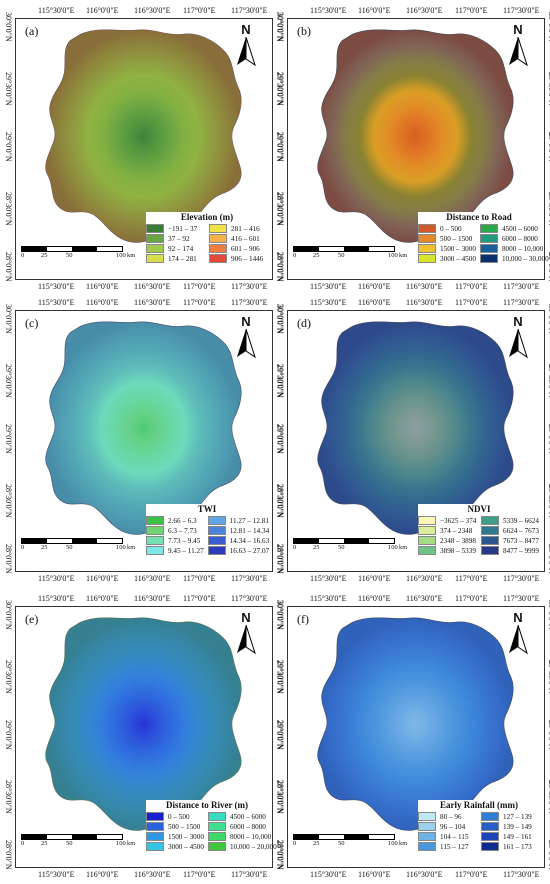 The image size is (550, 884). I want to click on legend-label: 9.45 – 11.27, so click(186, 550).